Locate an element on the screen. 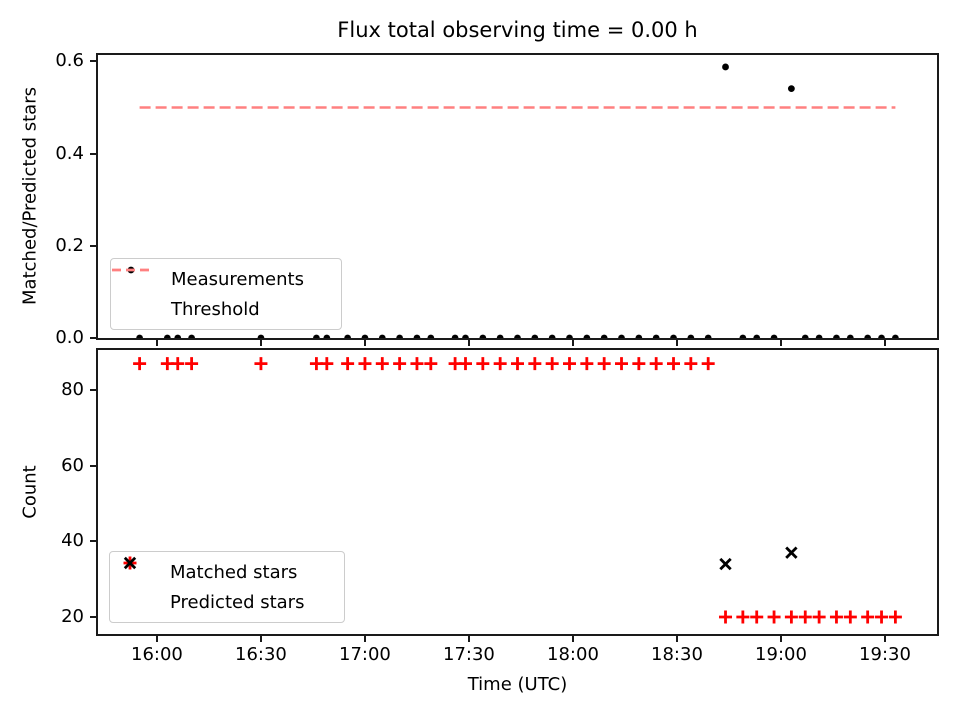  legend-row-threshold: Threshold is located at coordinates (220, 296).